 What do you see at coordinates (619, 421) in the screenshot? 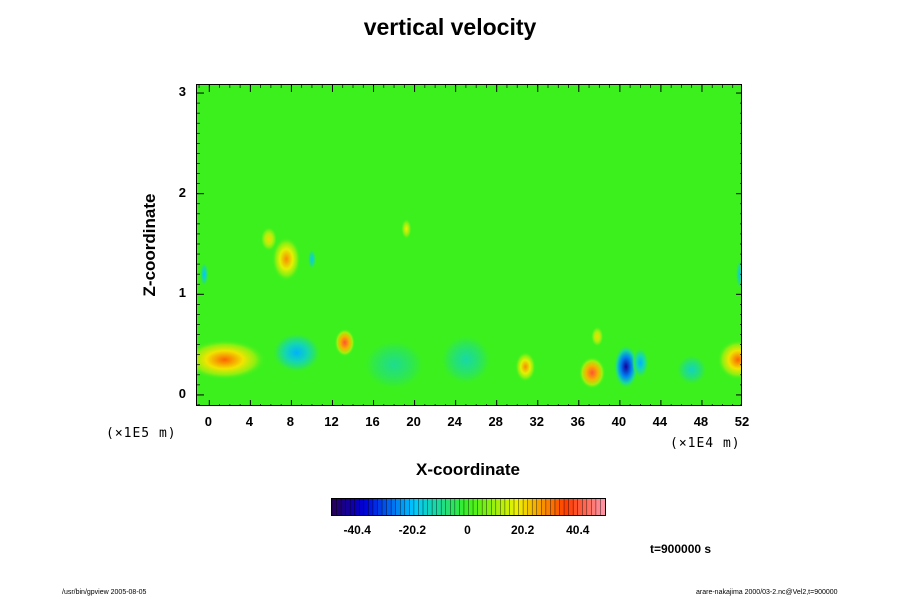
I see `x-tick-label: 40` at bounding box center [619, 421].